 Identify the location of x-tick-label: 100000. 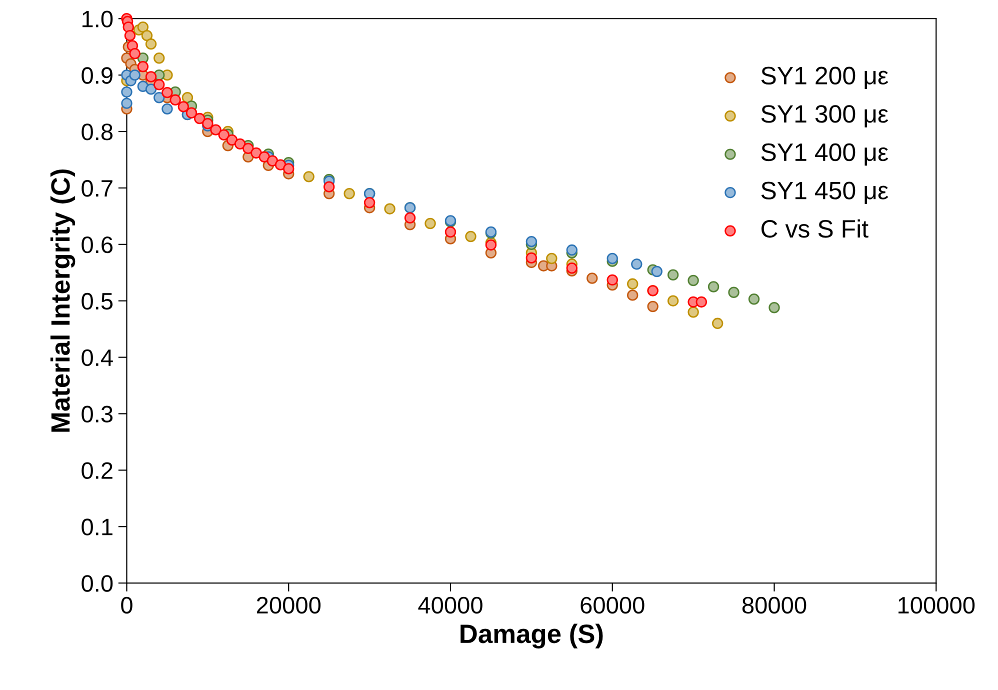
(936, 605).